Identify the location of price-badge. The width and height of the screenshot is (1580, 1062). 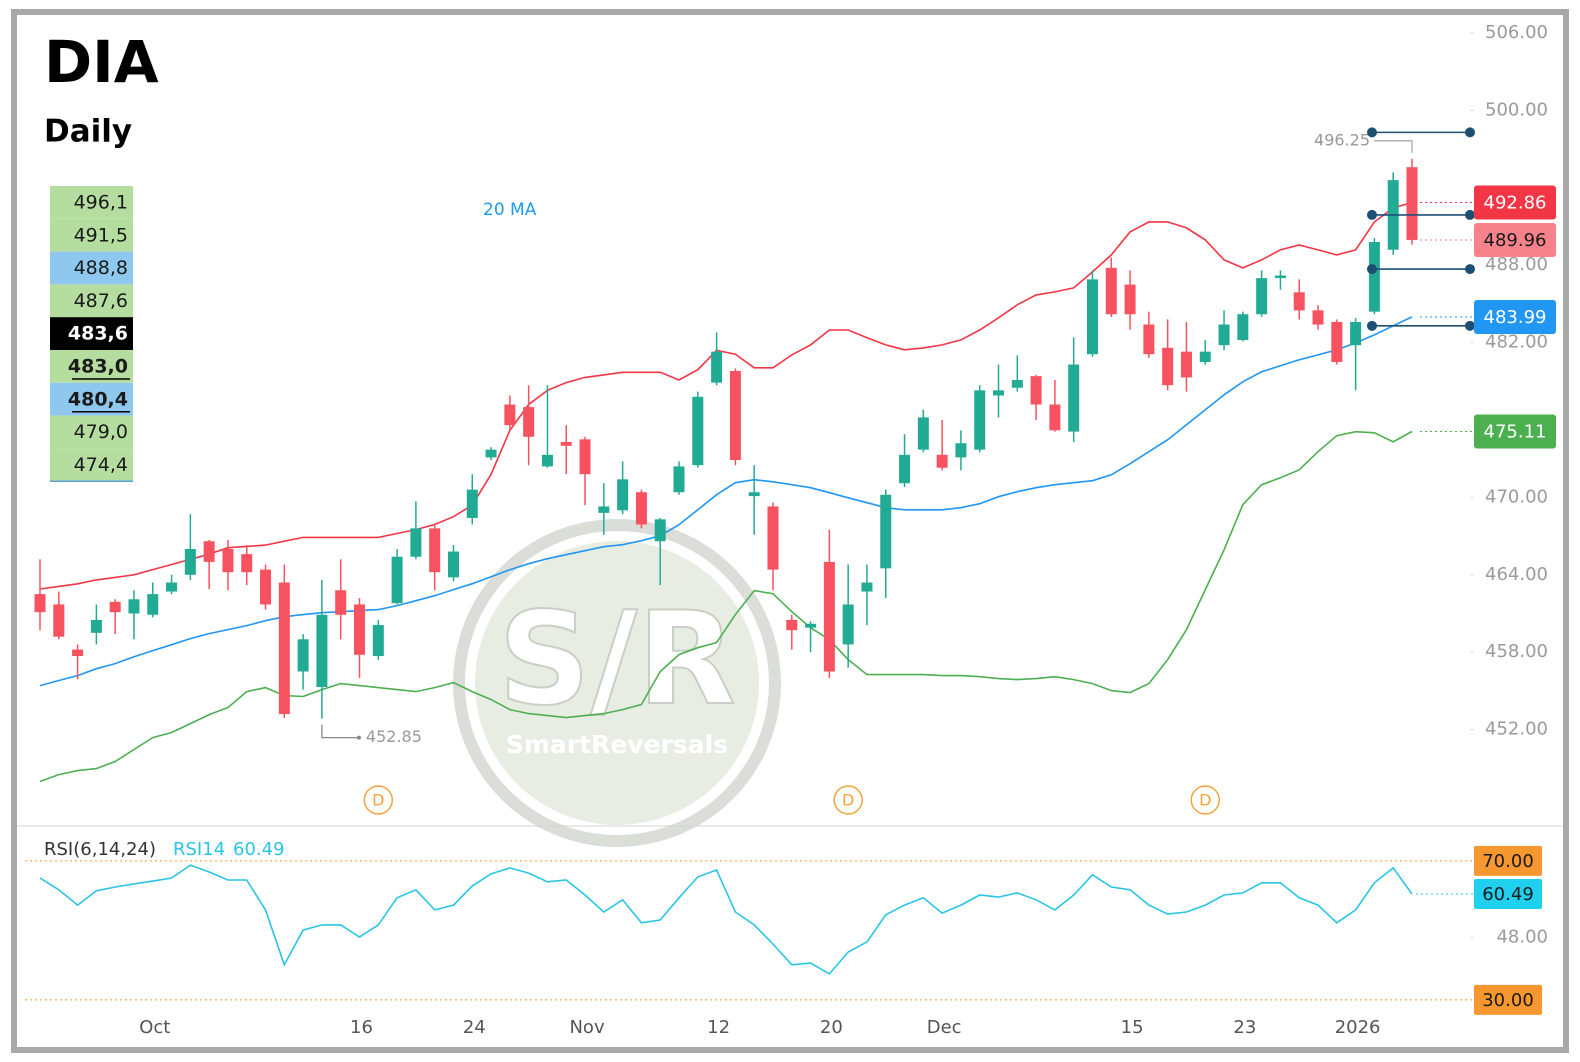
(1515, 316).